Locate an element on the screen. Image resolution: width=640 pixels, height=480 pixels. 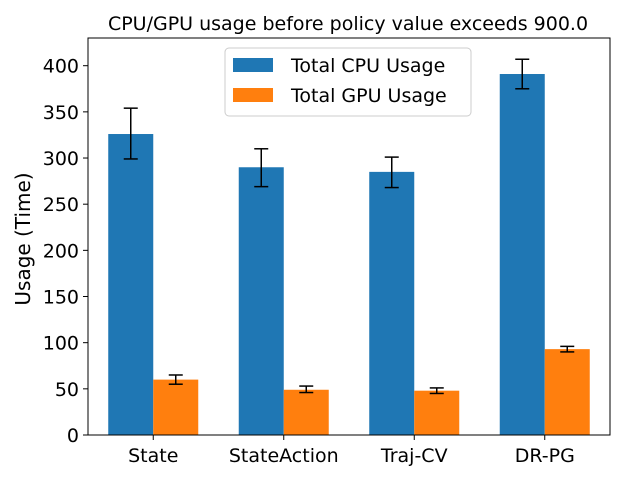
legend-box is located at coordinates (348, 82).